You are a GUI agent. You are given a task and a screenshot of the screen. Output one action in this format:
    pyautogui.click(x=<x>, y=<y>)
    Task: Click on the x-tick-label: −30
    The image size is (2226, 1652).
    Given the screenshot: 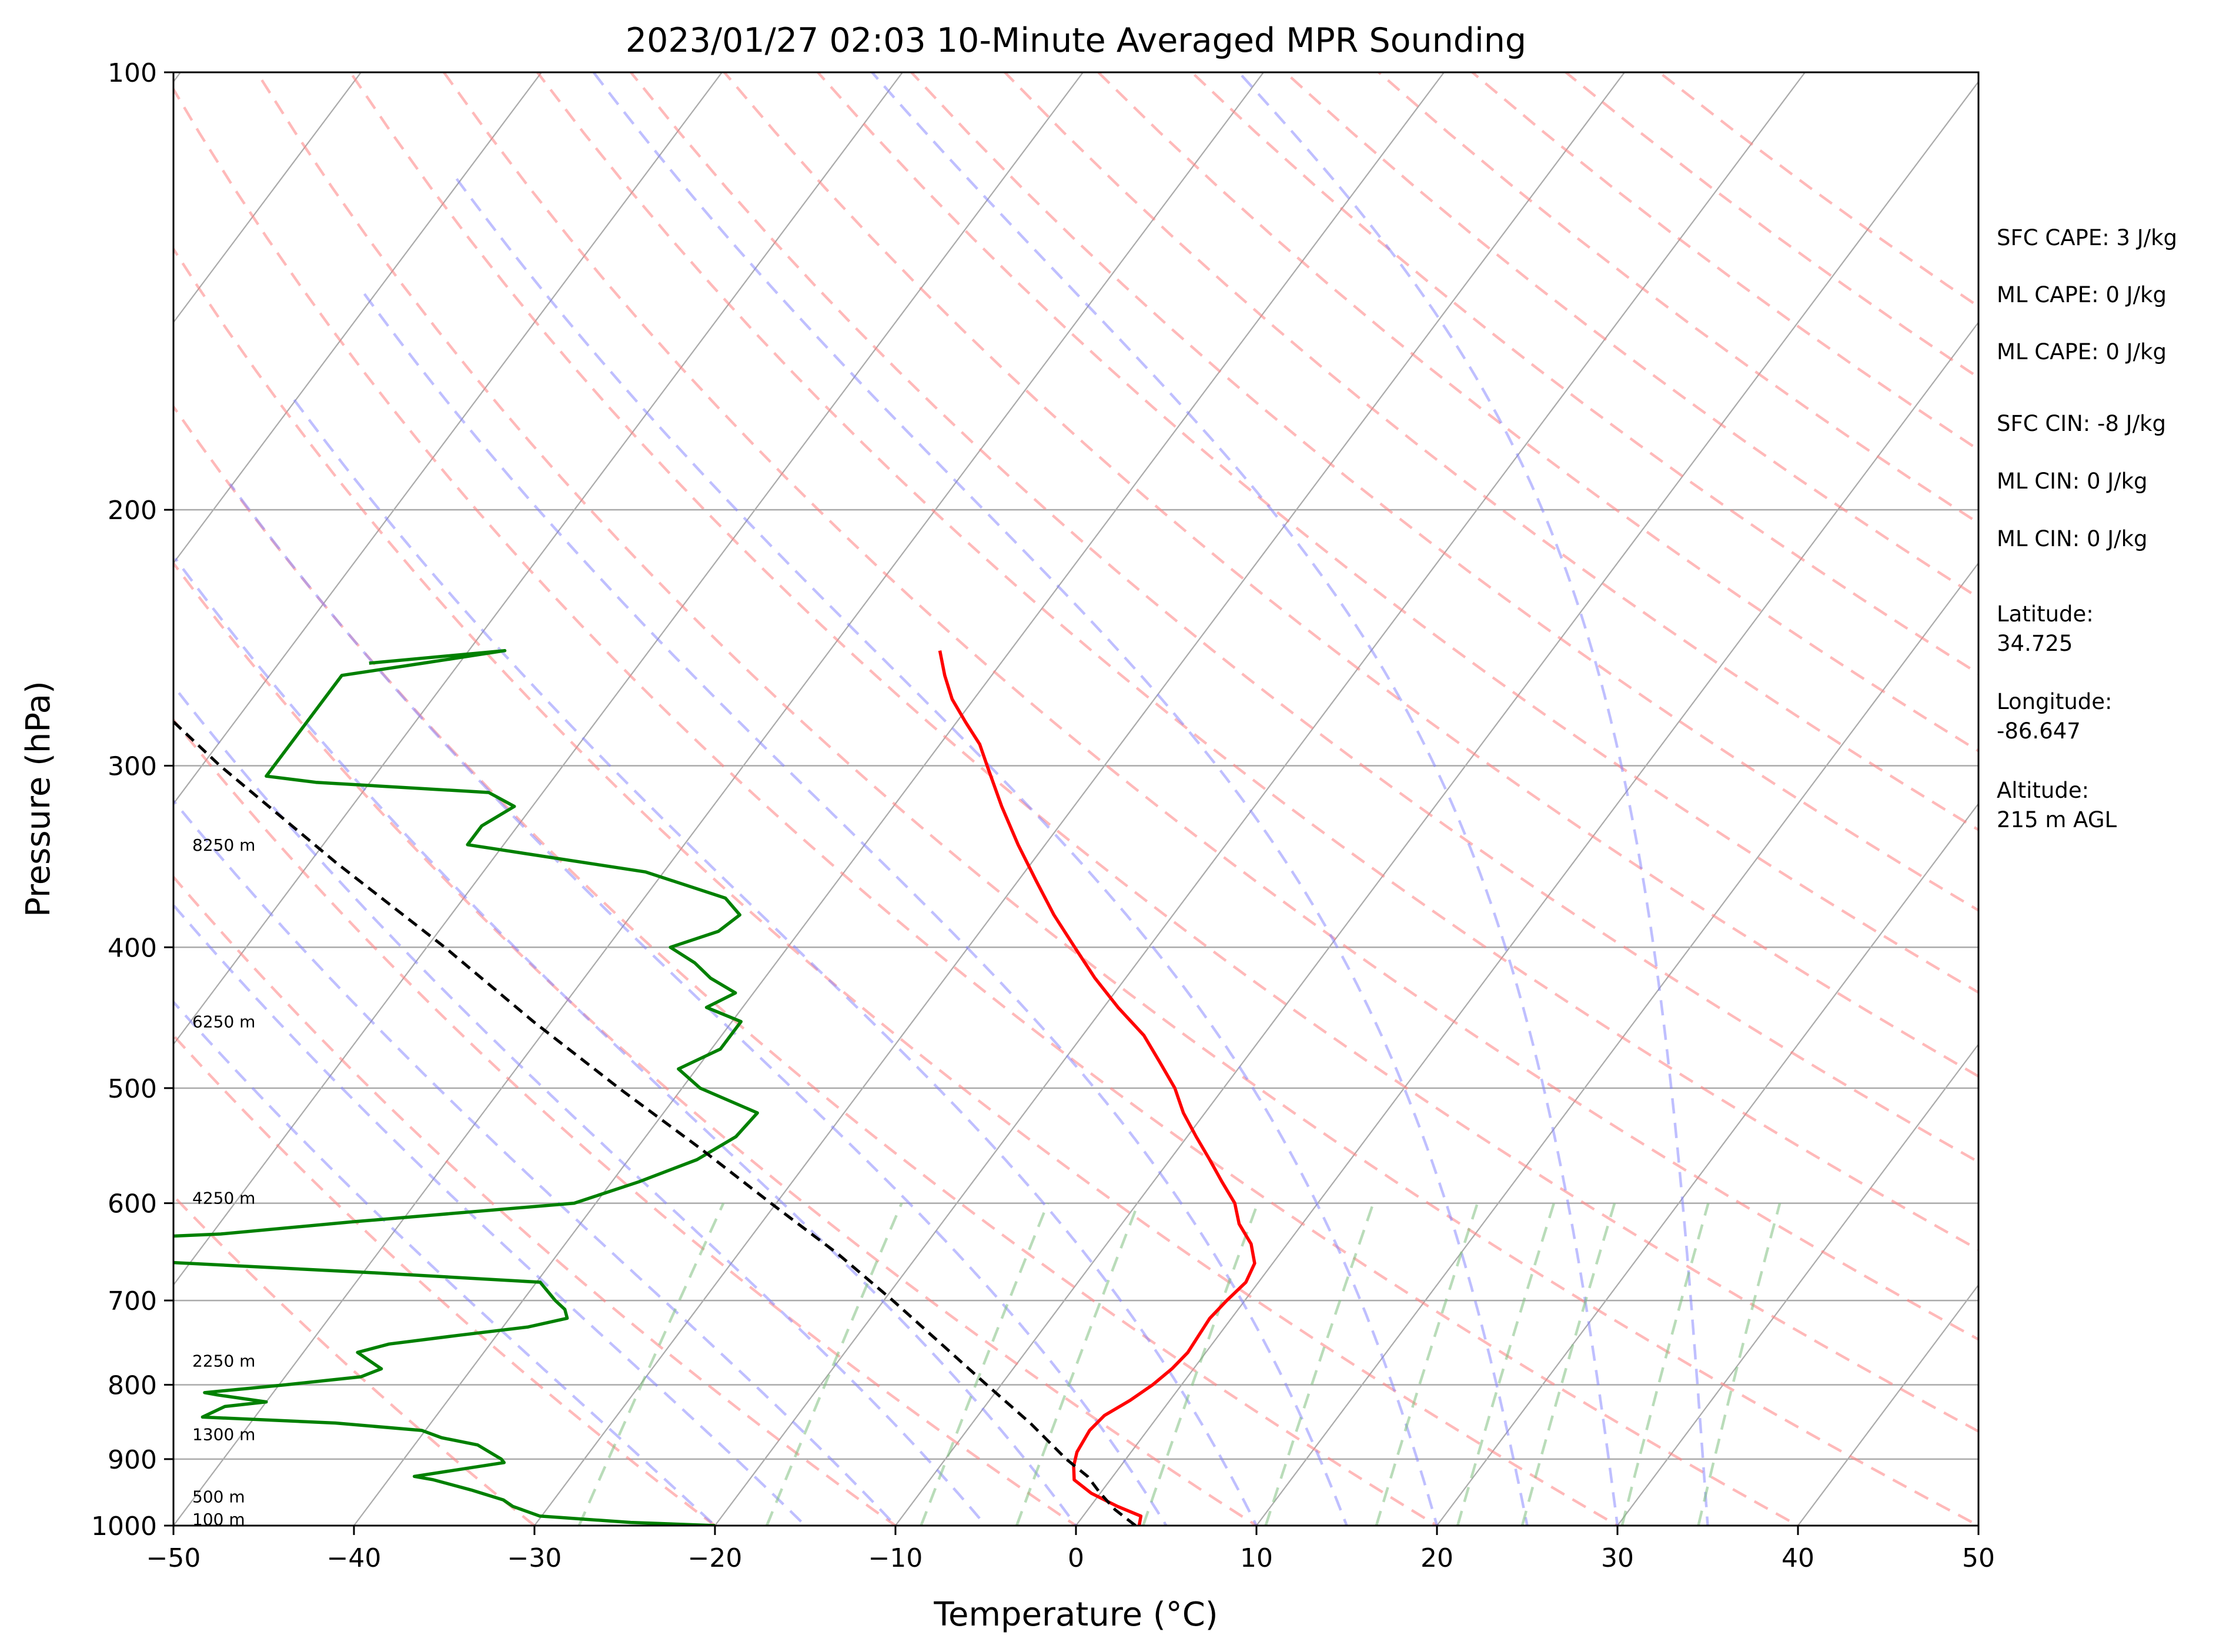 What is the action you would take?
    pyautogui.click(x=535, y=1558)
    